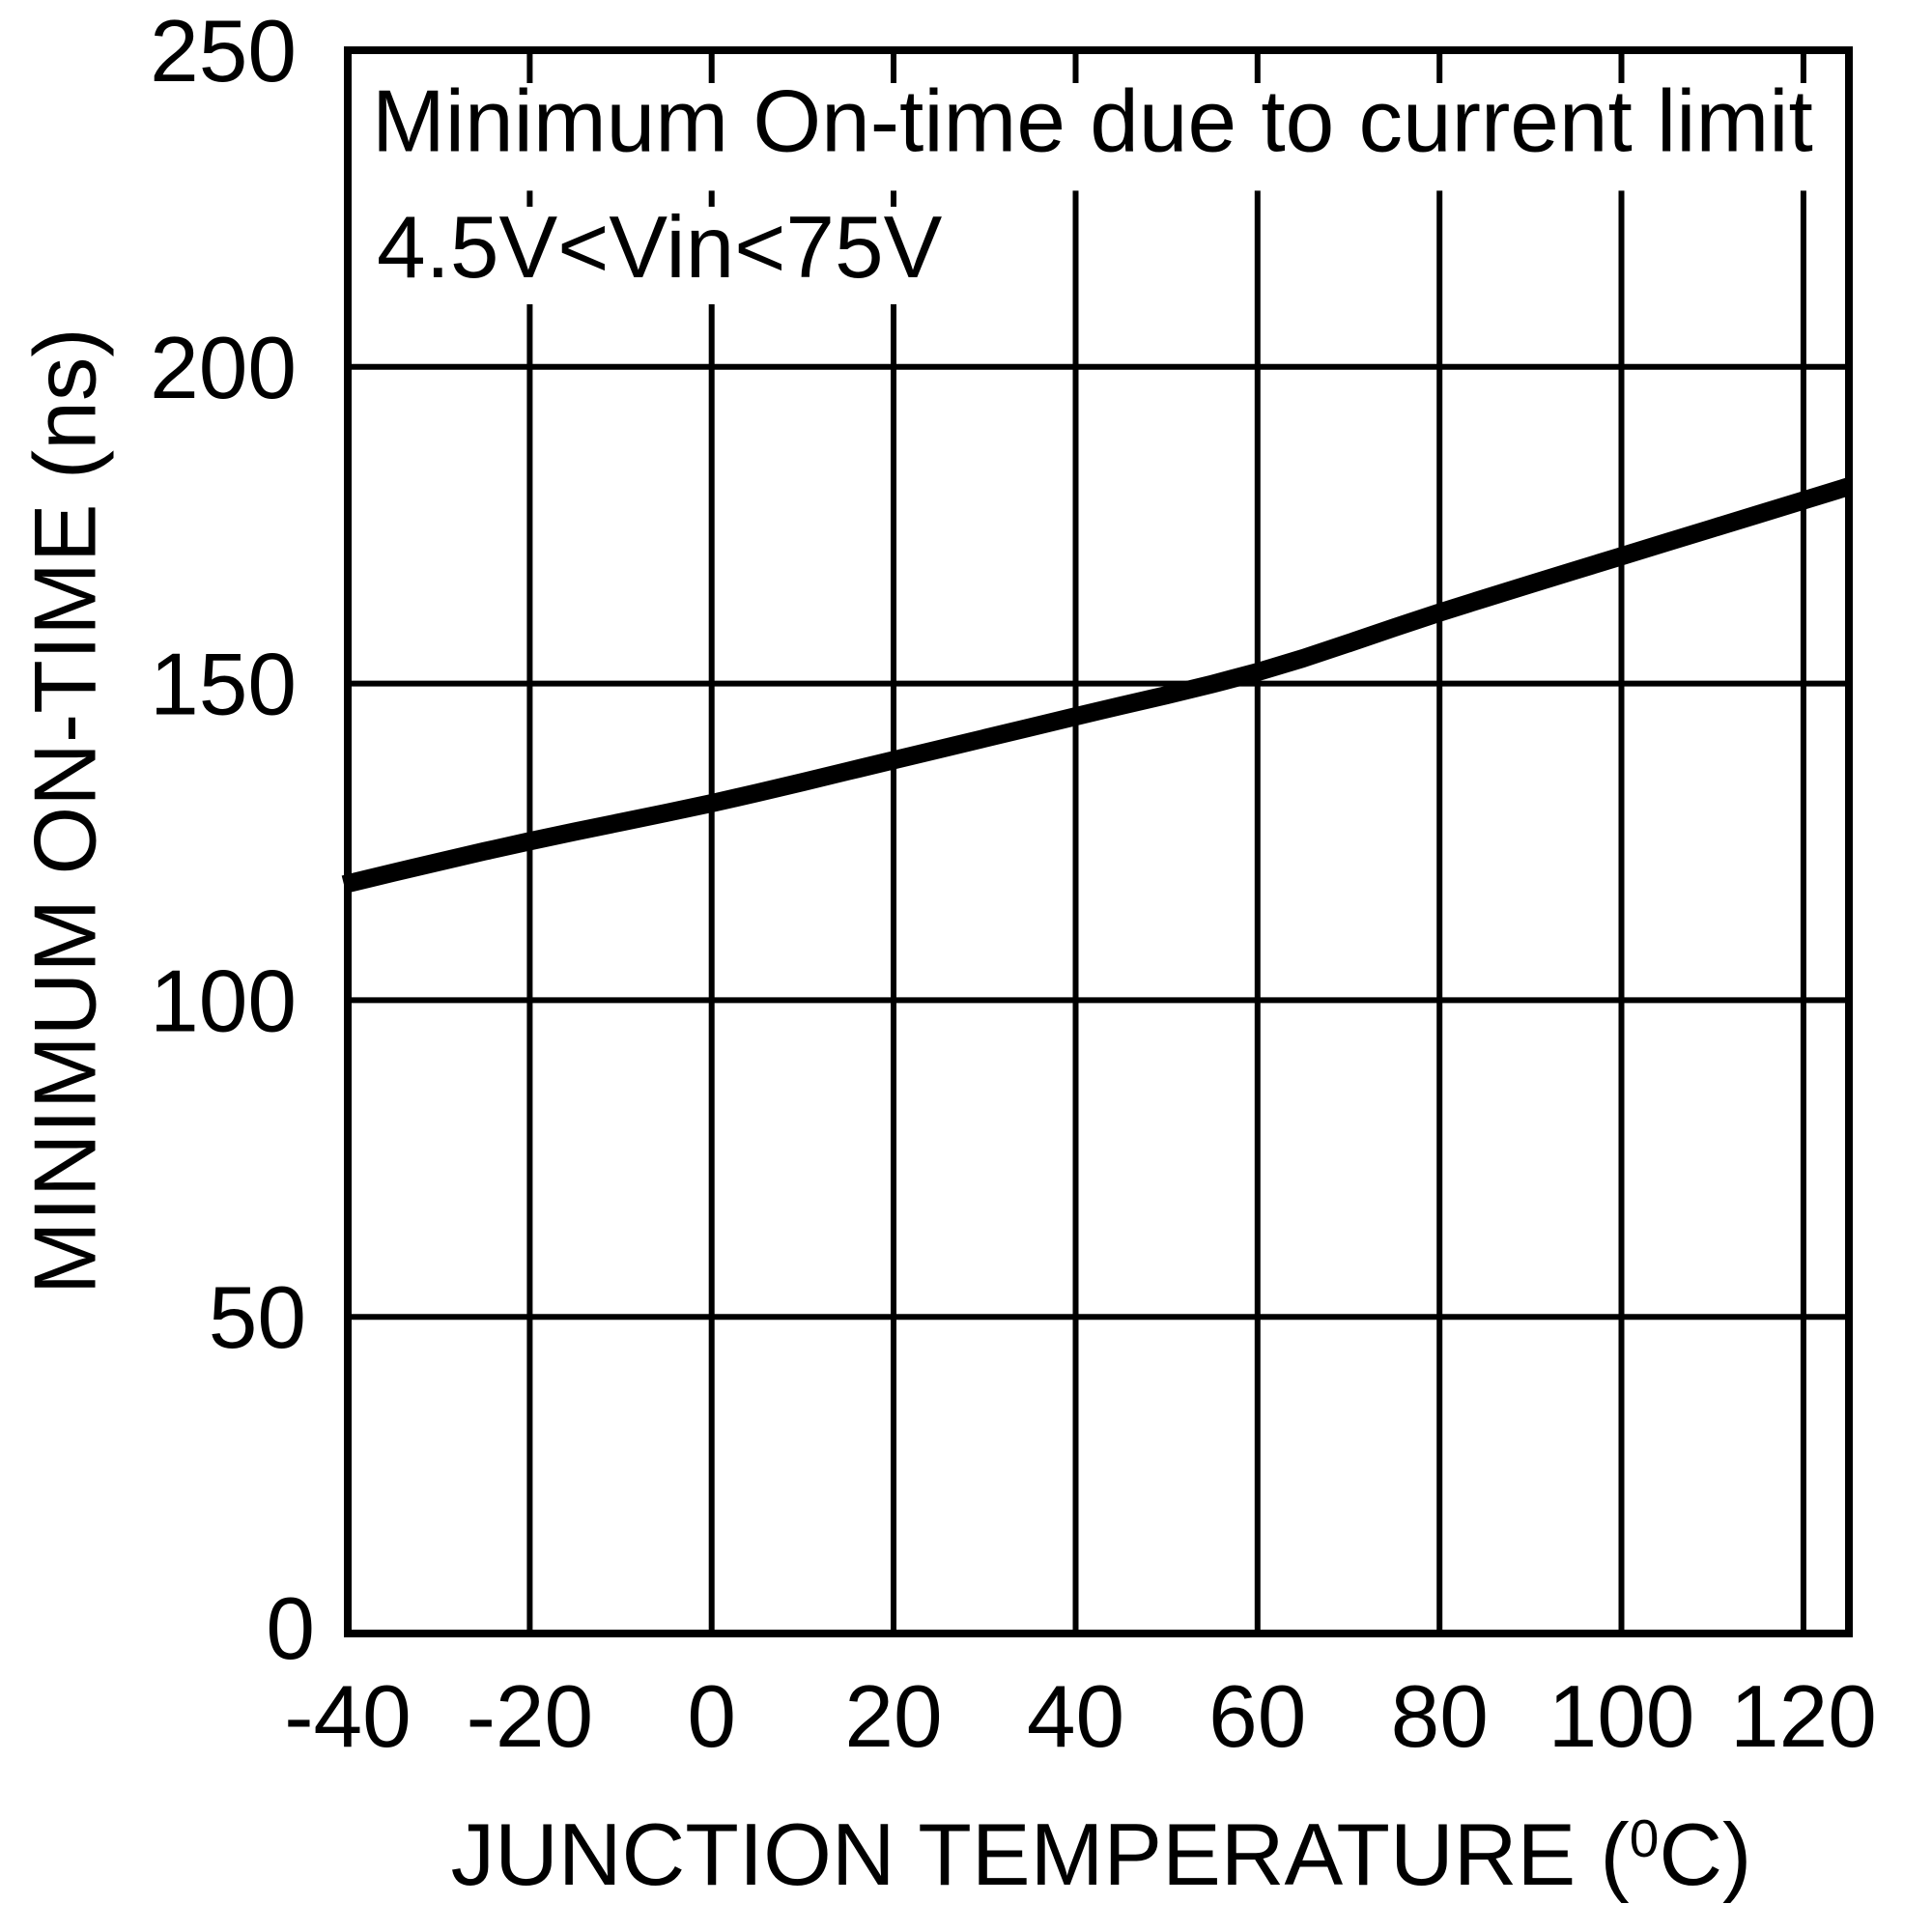  Describe the element at coordinates (348, 1717) in the screenshot. I see `svg-text: -40` at that location.